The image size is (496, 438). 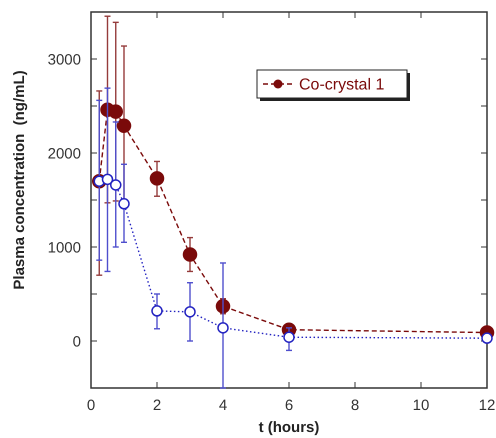 I want to click on x-tick-label: 4, so click(x=223, y=405).